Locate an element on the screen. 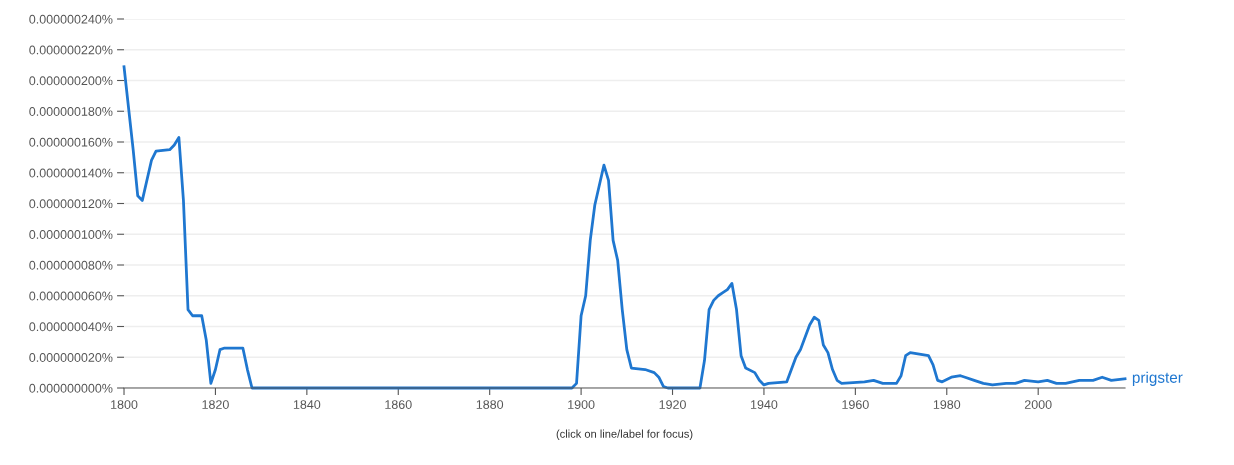  y-tick-label: 0.000000080% is located at coordinates (71, 265).